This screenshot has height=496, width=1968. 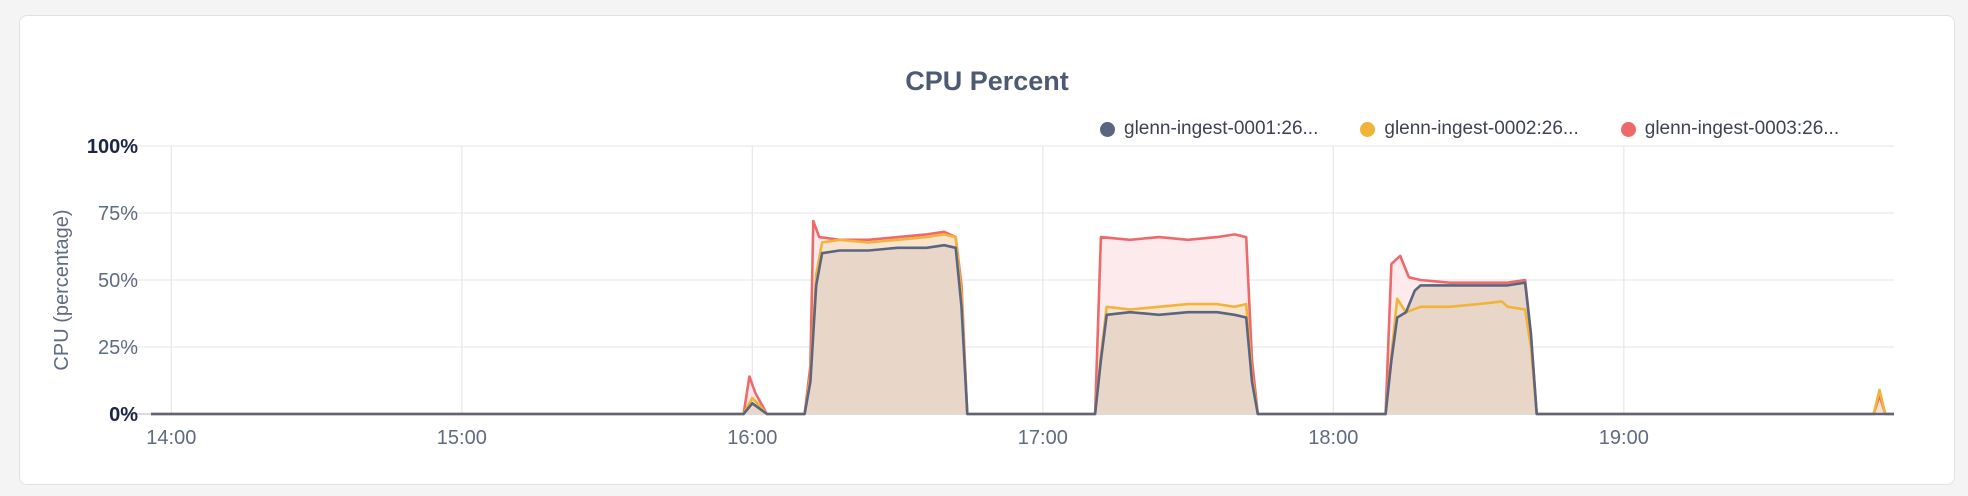 What do you see at coordinates (171, 438) in the screenshot?
I see `x-tick-label: 14:00` at bounding box center [171, 438].